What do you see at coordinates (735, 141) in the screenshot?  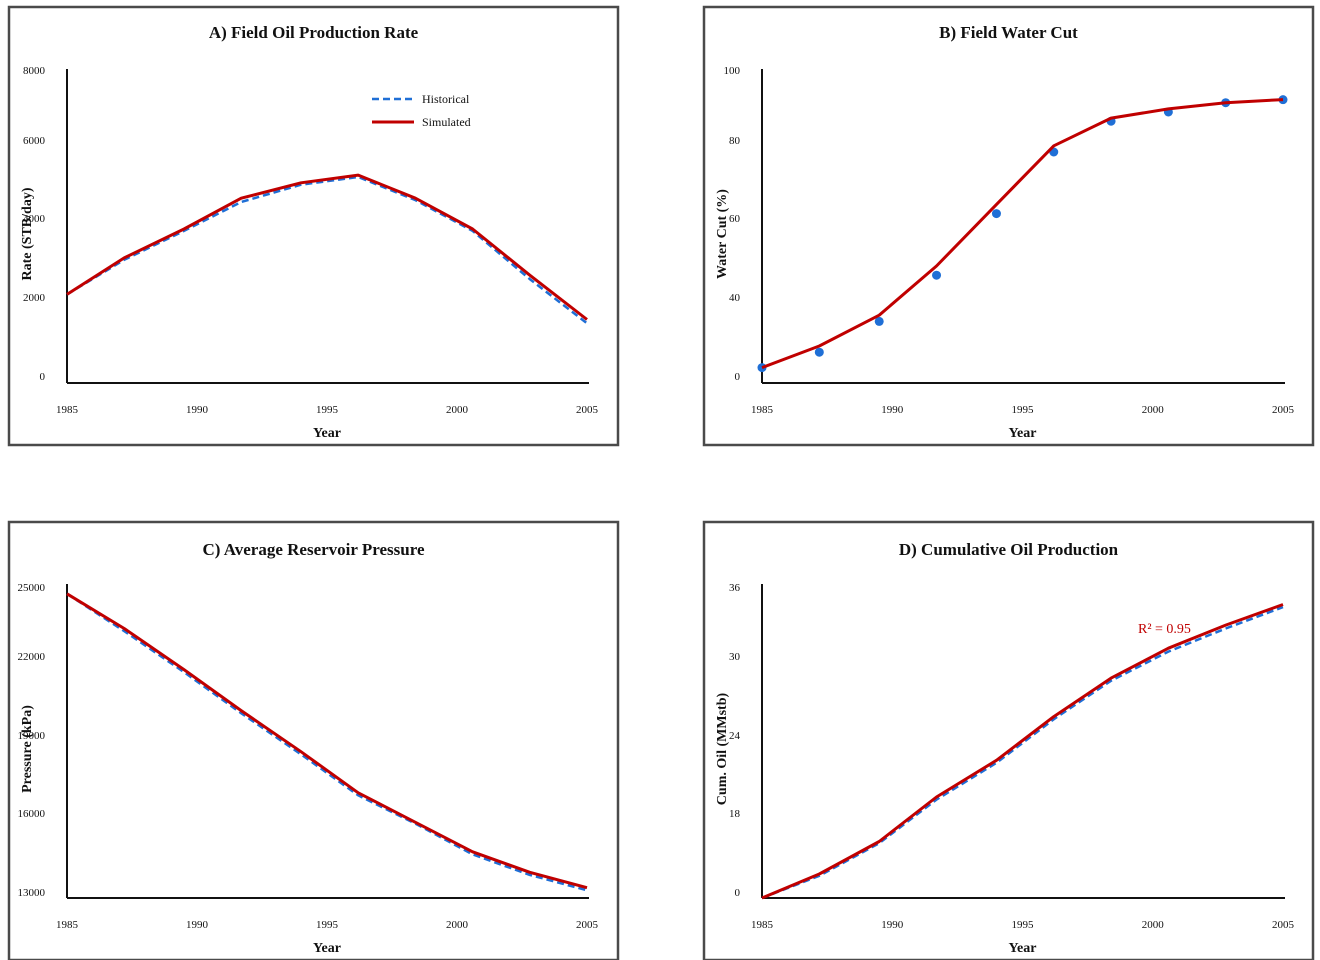 I see `y-tick-label: 80` at bounding box center [735, 141].